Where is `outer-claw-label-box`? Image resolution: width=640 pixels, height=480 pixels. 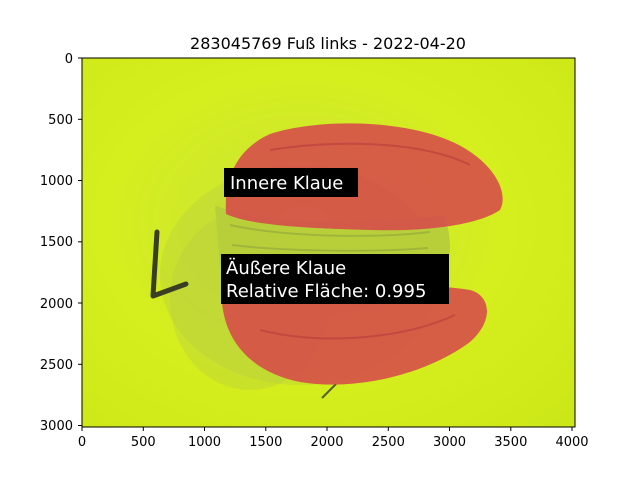
outer-claw-label-box is located at coordinates (335, 279).